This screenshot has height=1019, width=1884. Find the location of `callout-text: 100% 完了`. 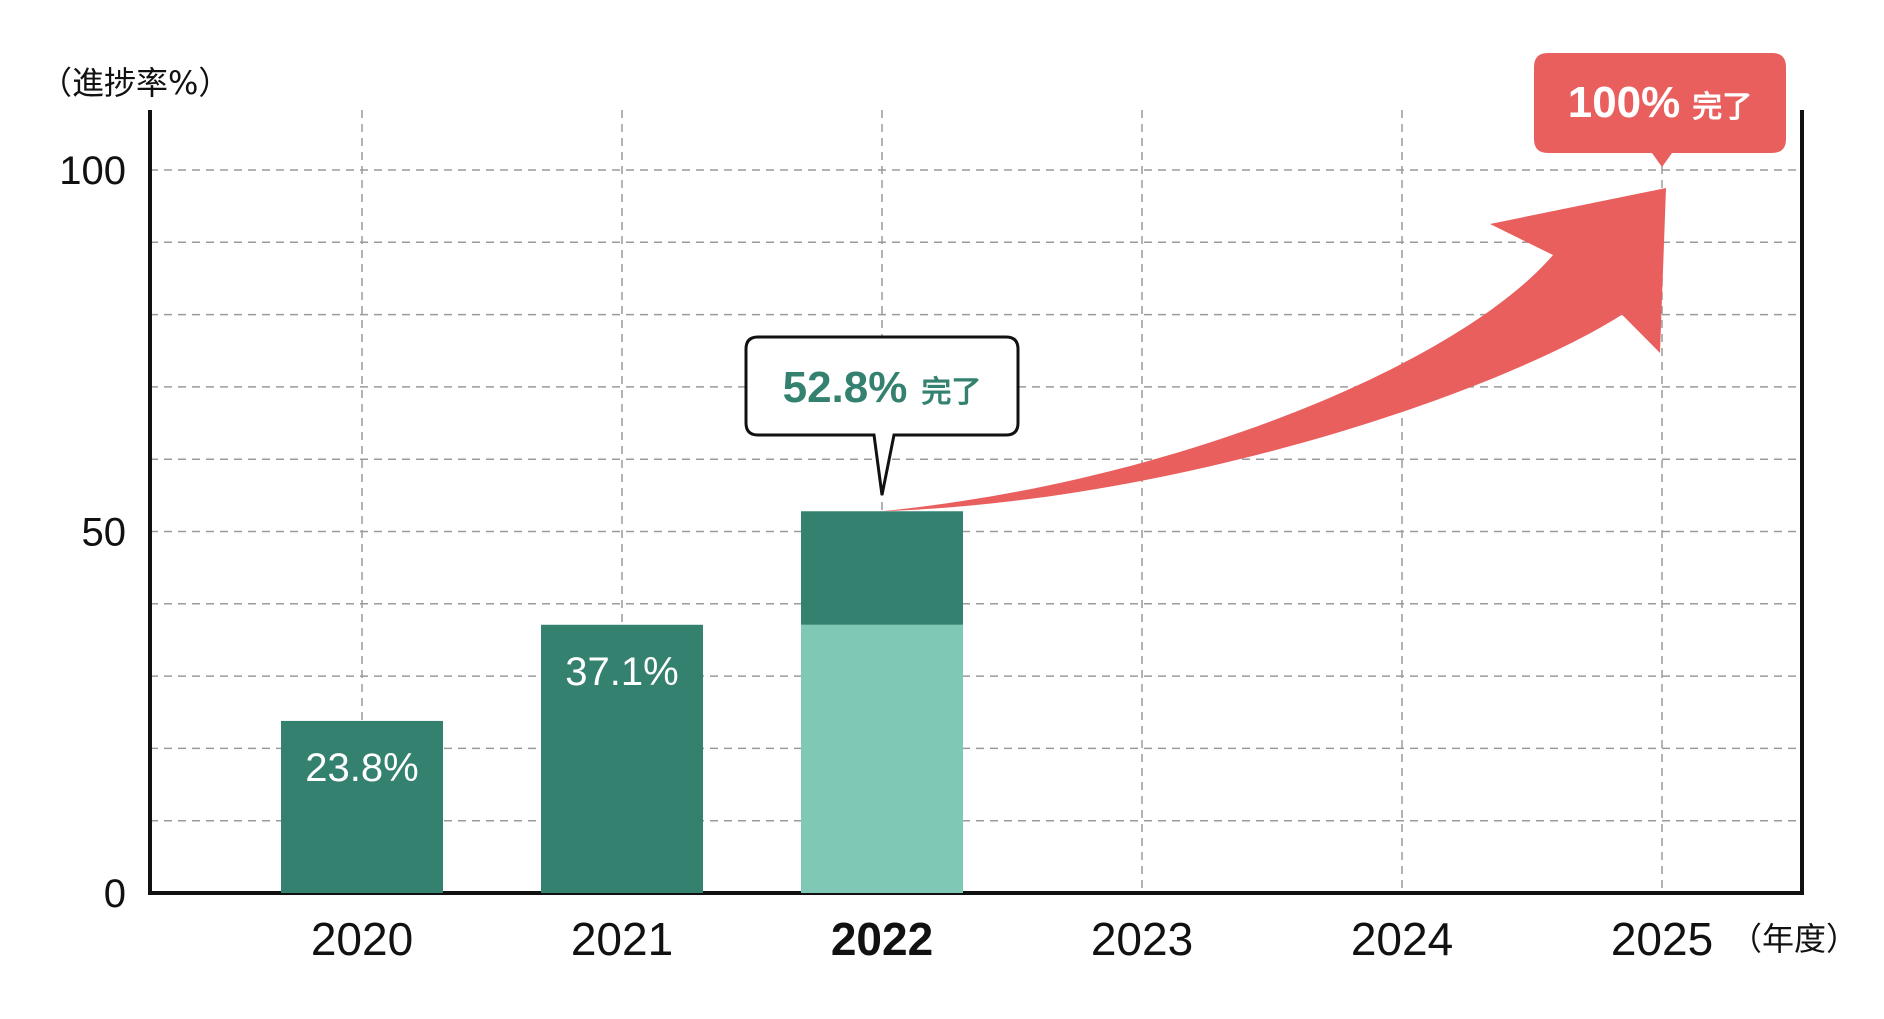

callout-text: 100% 完了 is located at coordinates (1660, 102).